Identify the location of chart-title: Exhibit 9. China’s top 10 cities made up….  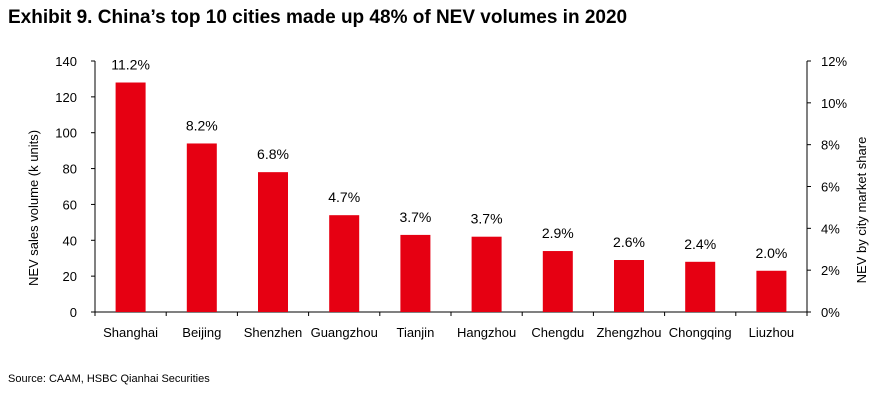
(318, 17).